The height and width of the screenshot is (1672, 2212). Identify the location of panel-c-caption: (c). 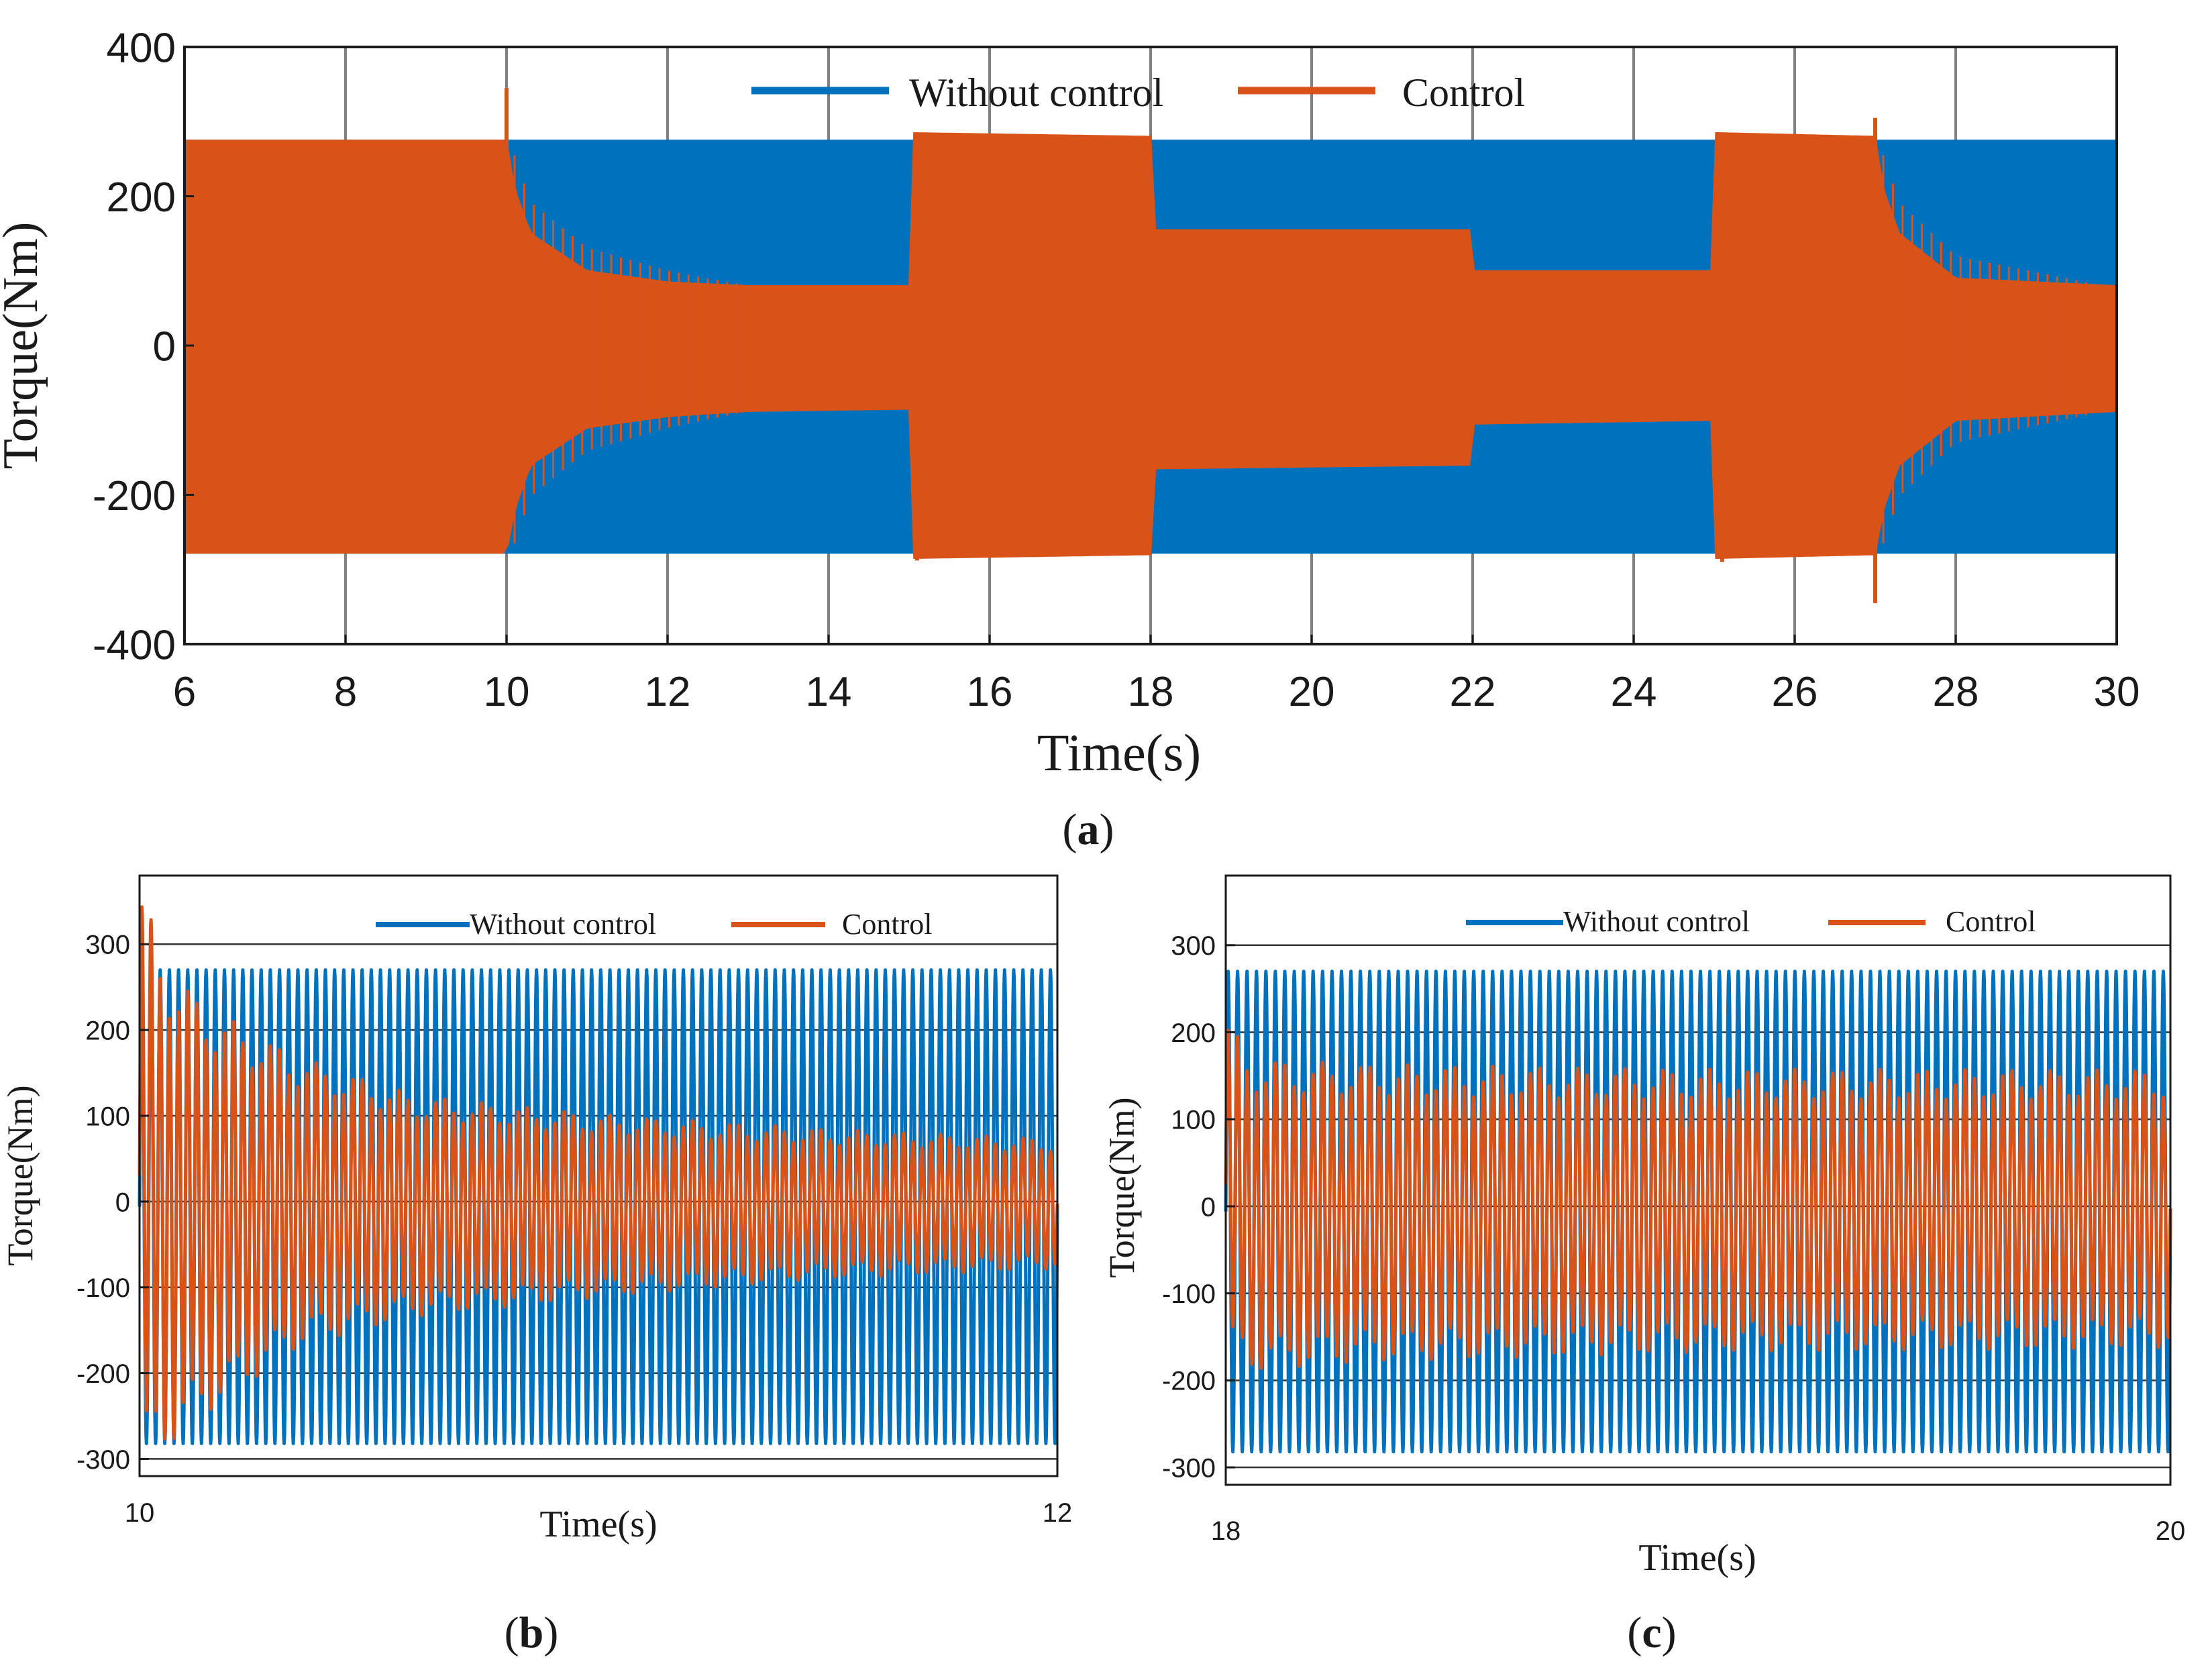
(1651, 1632).